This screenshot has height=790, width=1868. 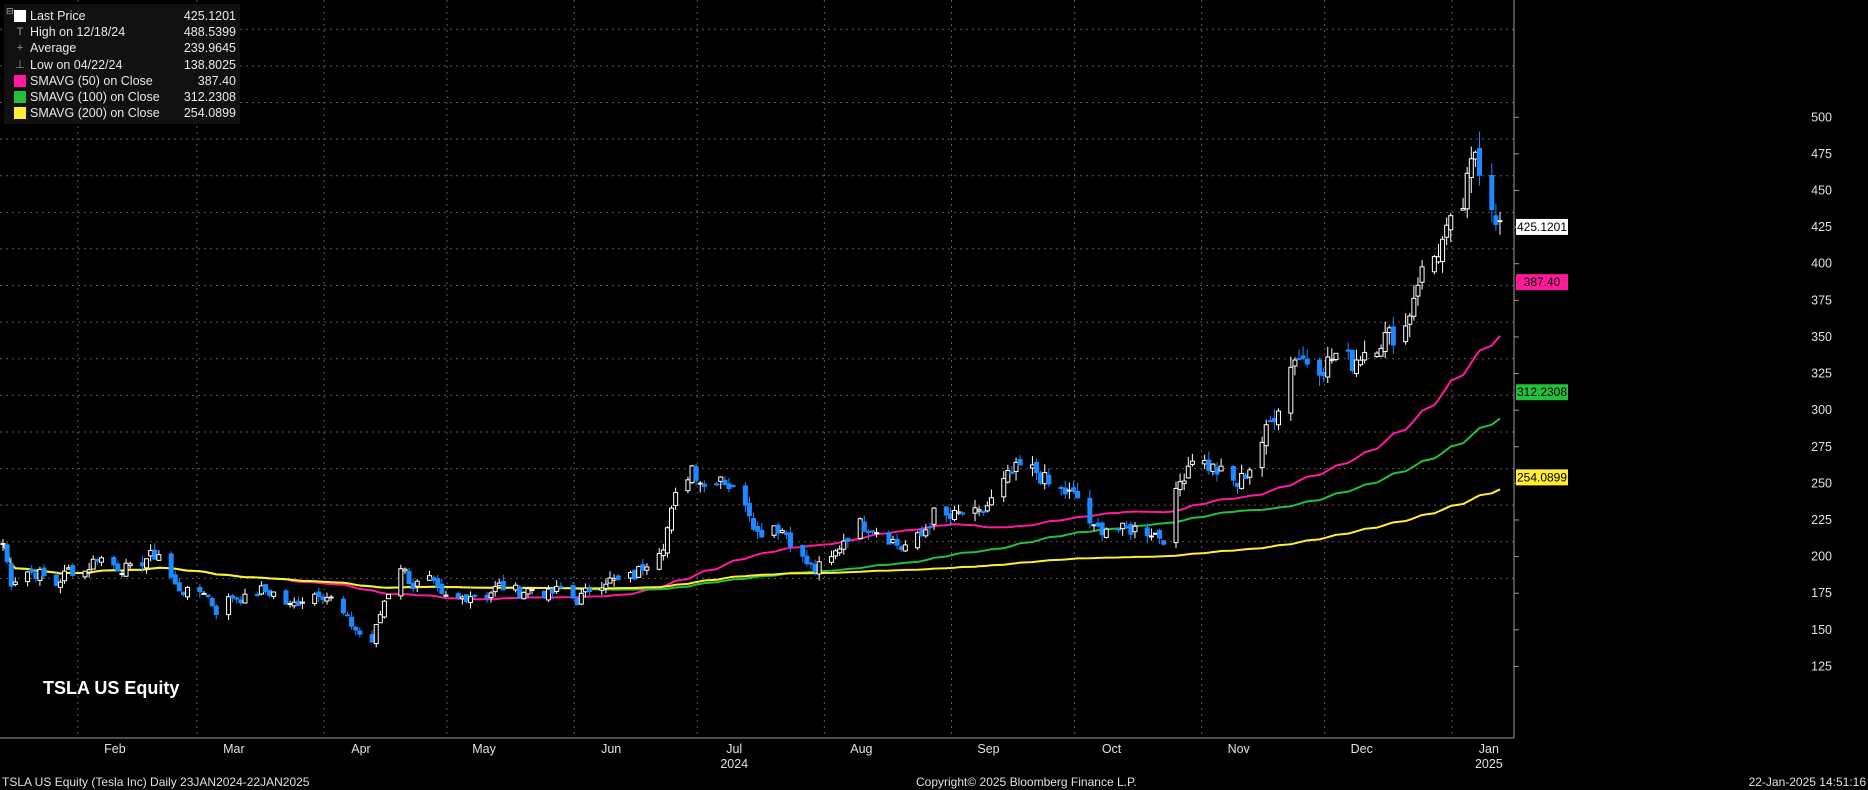 What do you see at coordinates (122, 48) in the screenshot?
I see `legend-row: + Average 239.9645` at bounding box center [122, 48].